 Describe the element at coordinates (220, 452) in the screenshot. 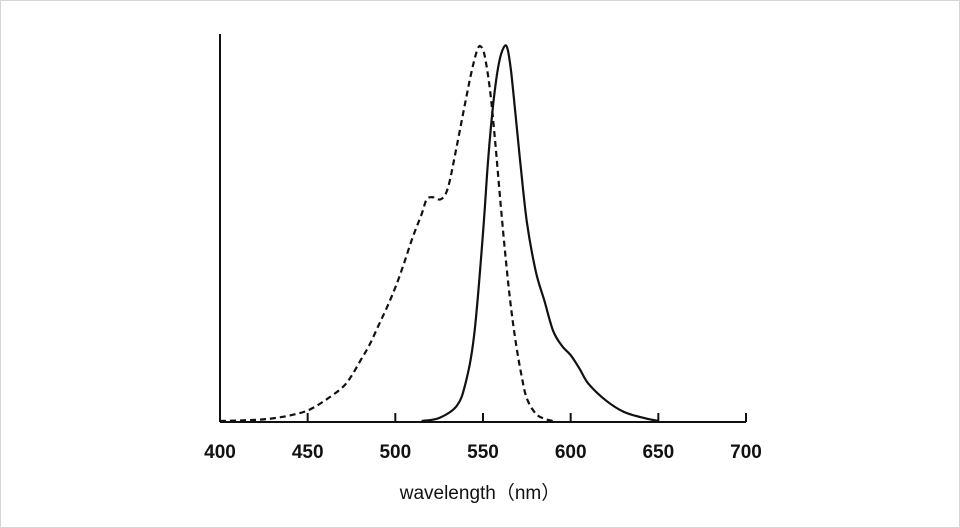

I see `x-tick-label: 400` at that location.